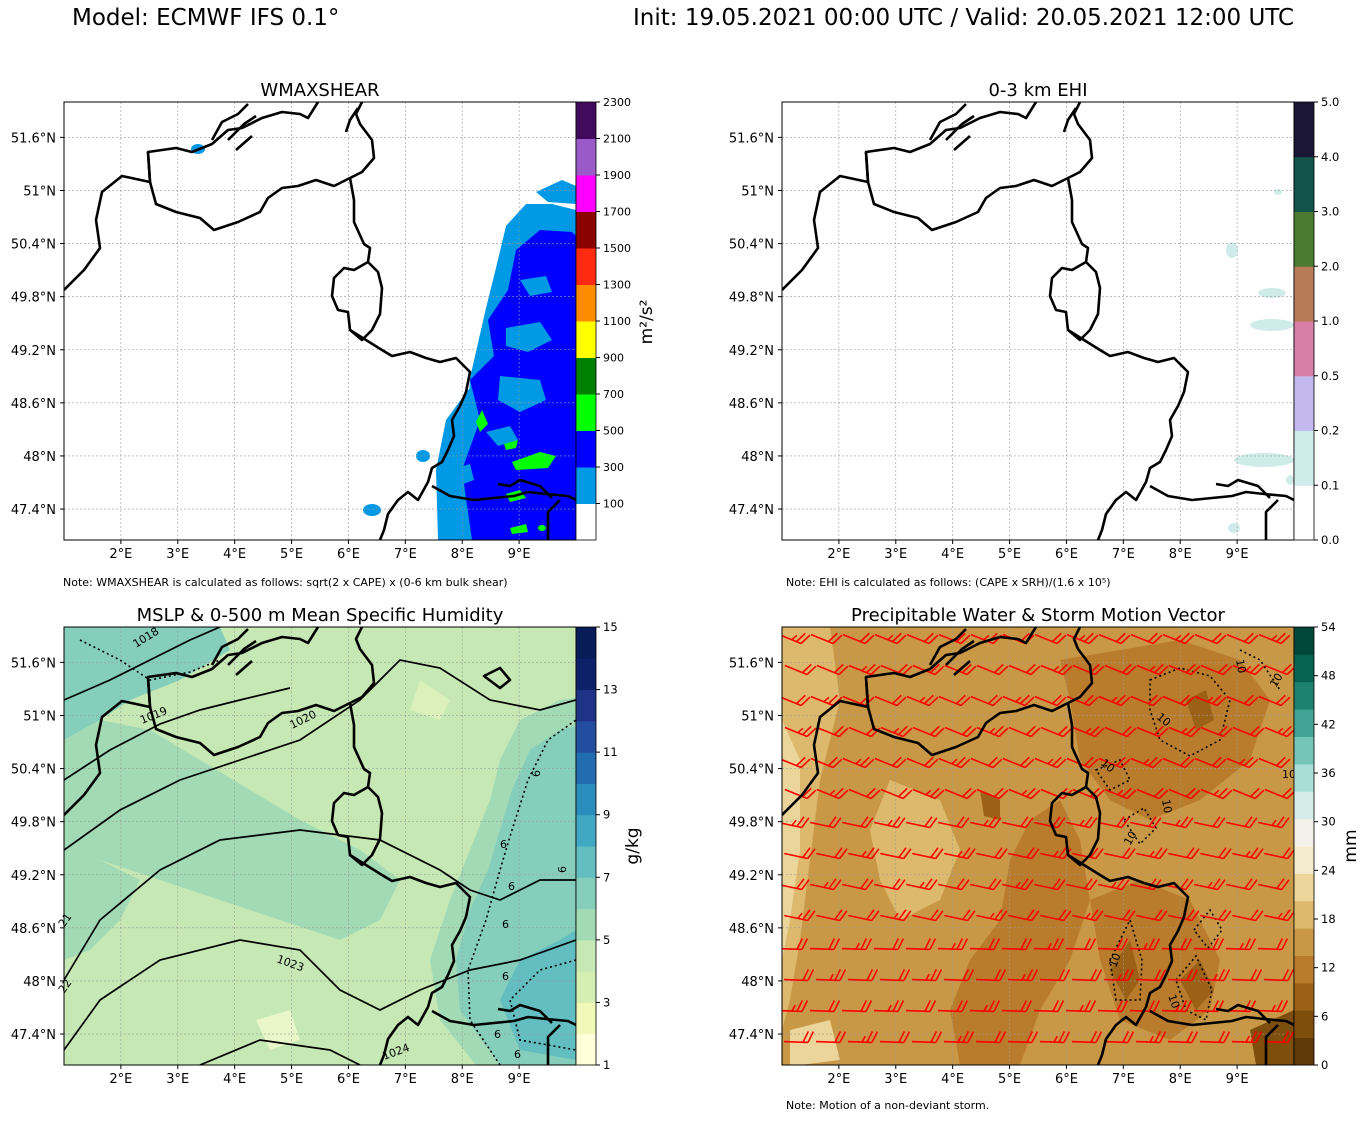 The image size is (1367, 1121). Describe the element at coordinates (234, 1079) in the screenshot. I see `lon-tick-label: 4°E` at that location.